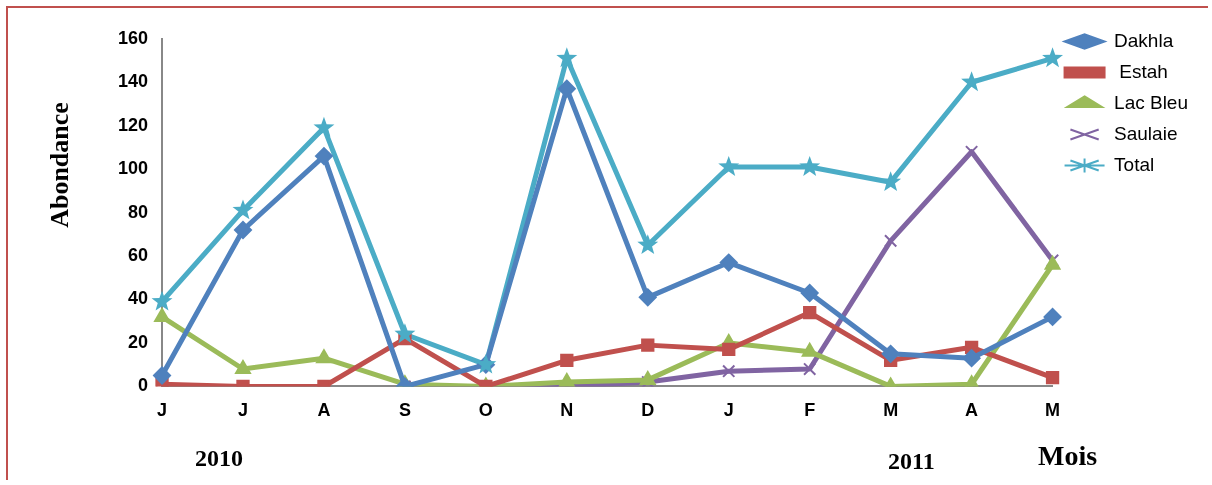 The image size is (1212, 485). Describe the element at coordinates (143, 385) in the screenshot. I see `y-tick-label: 0` at that location.